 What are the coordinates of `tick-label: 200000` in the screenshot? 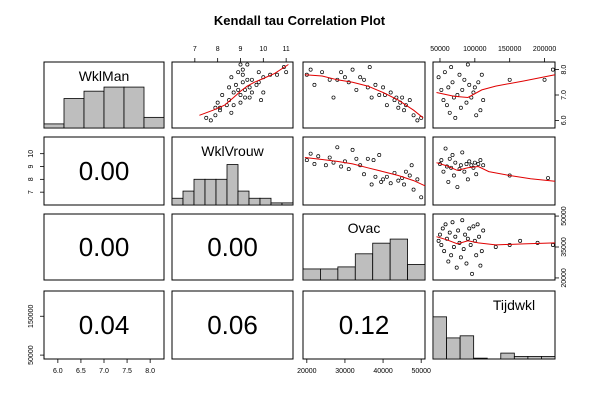 It's located at (544, 49).